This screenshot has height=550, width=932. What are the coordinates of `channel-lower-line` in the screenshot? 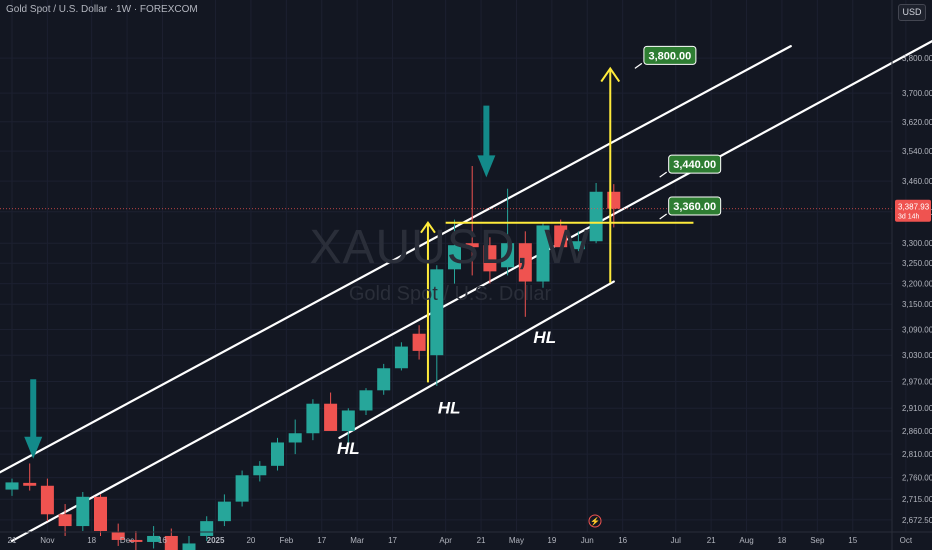 It's located at (476, 359).